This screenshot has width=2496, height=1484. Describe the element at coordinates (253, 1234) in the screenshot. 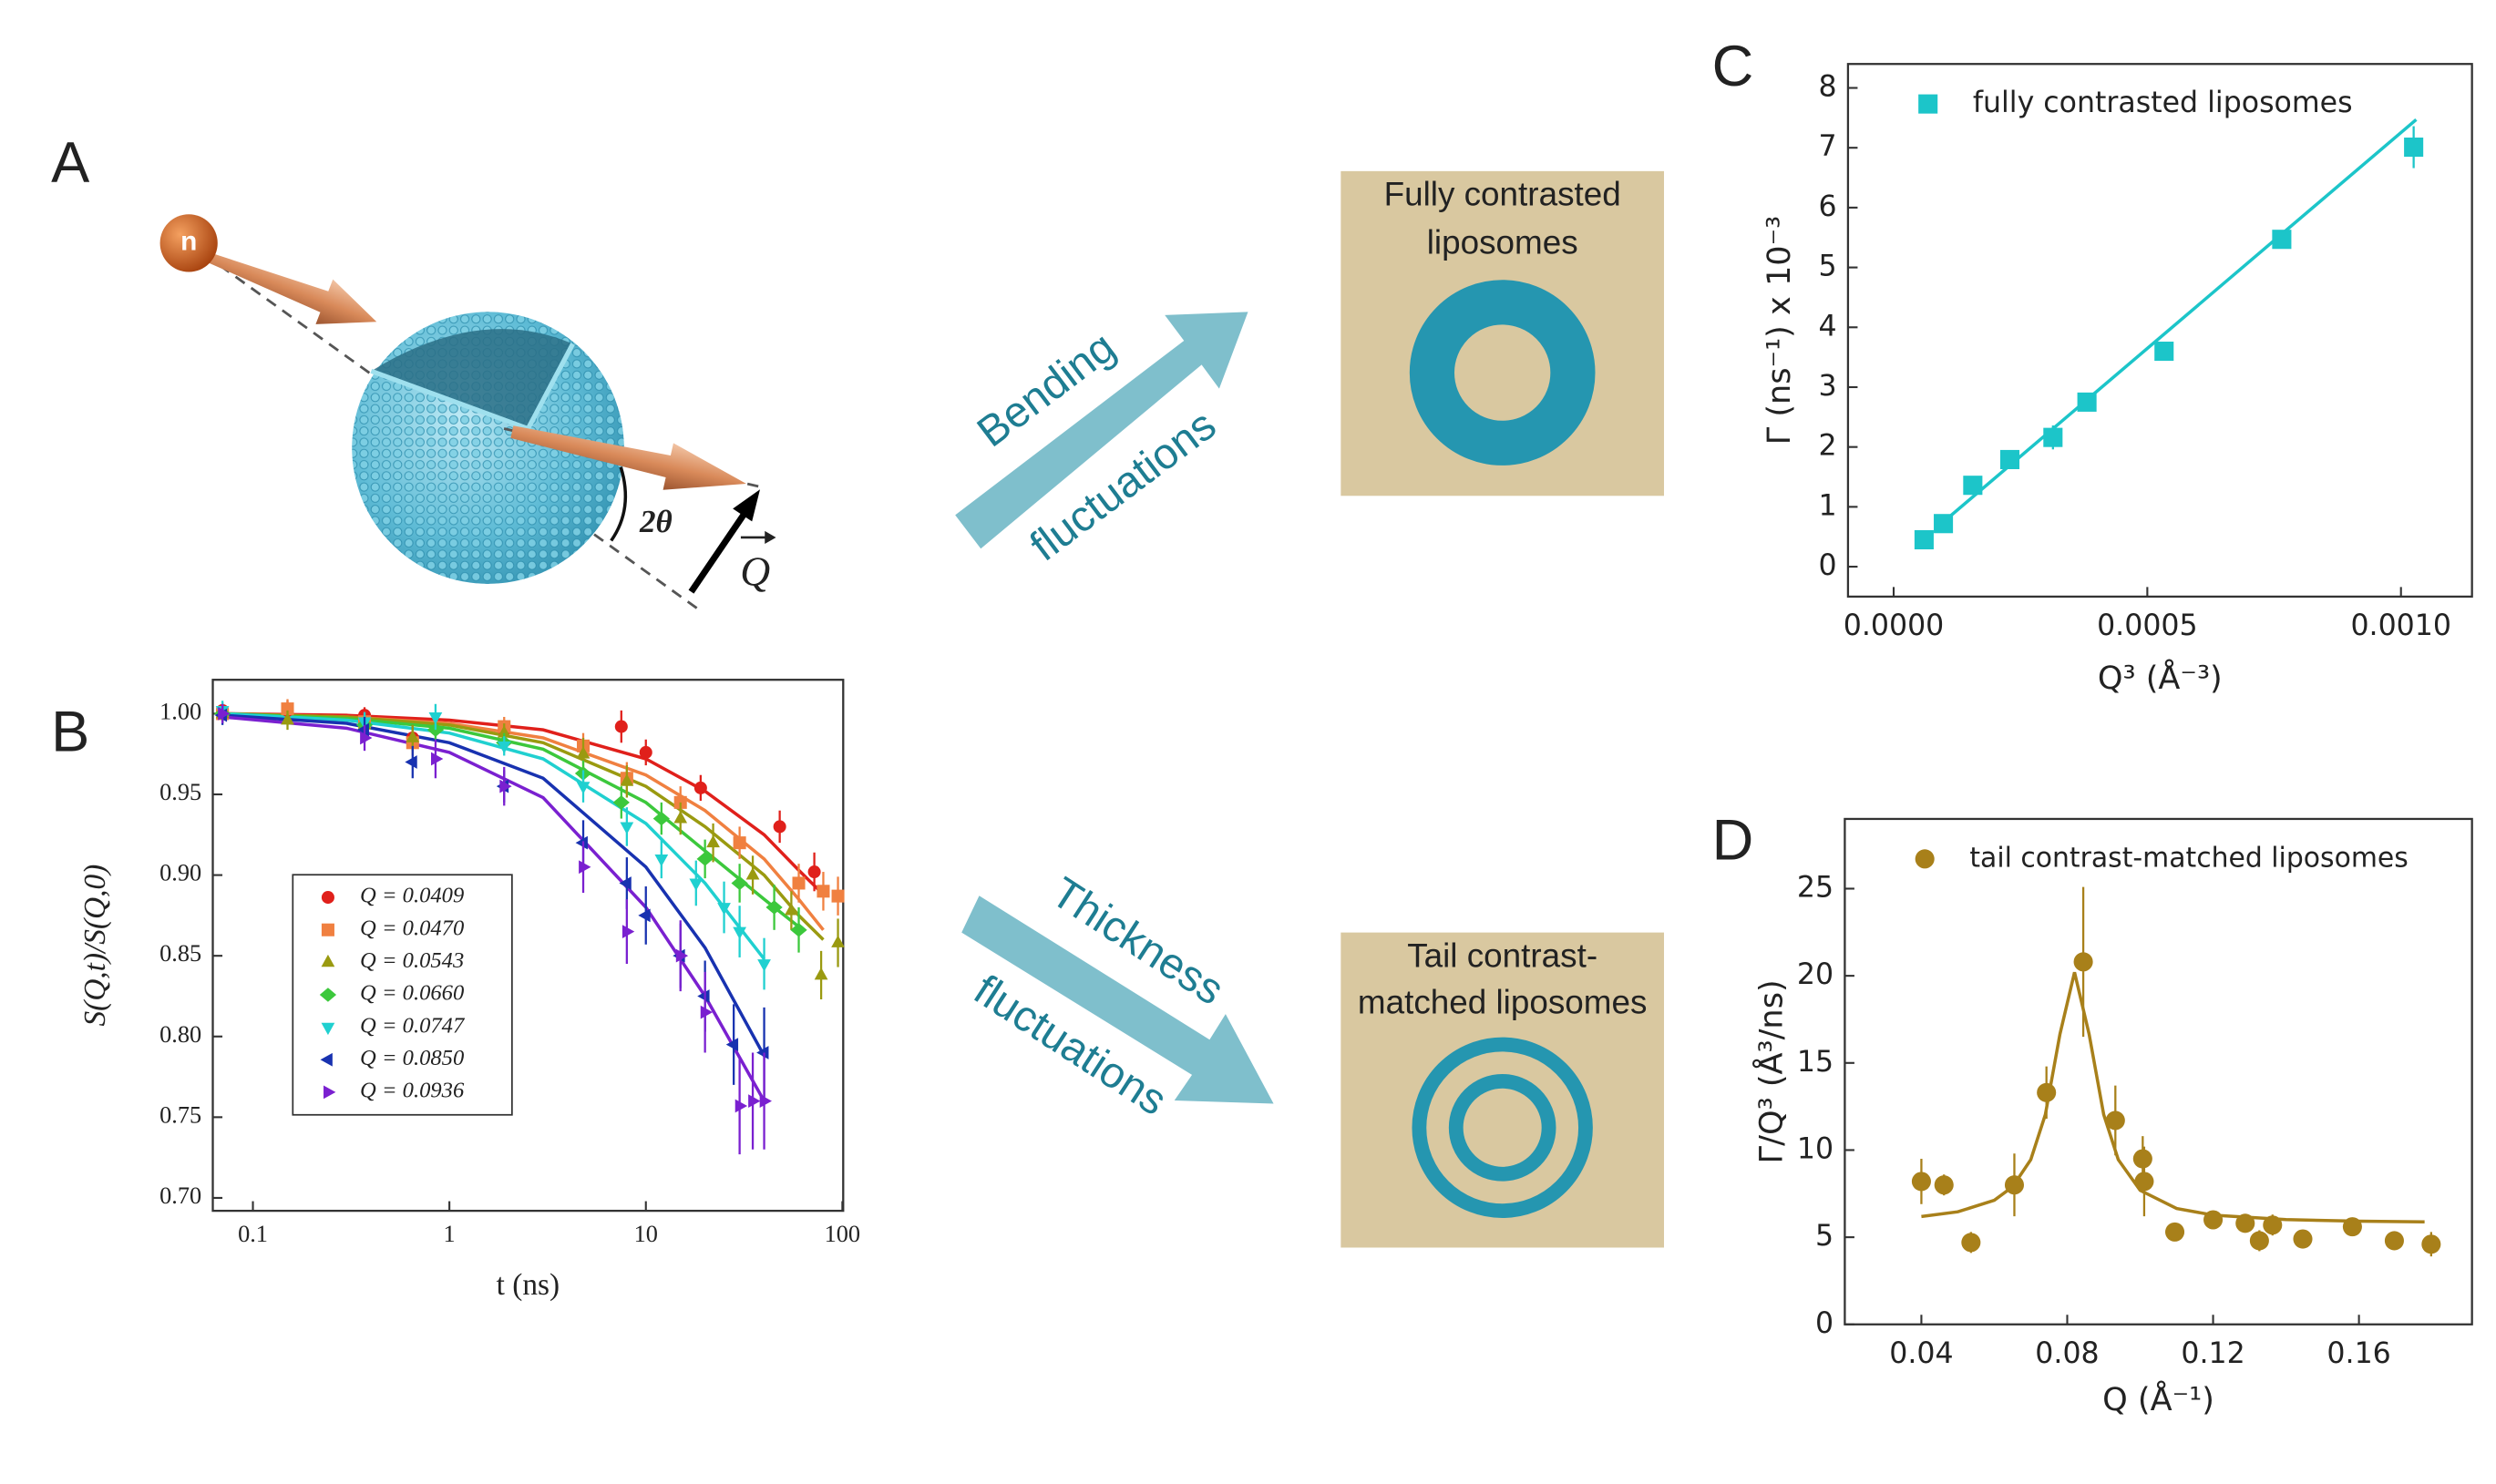

I see `x-tick-label: 0.1` at that location.